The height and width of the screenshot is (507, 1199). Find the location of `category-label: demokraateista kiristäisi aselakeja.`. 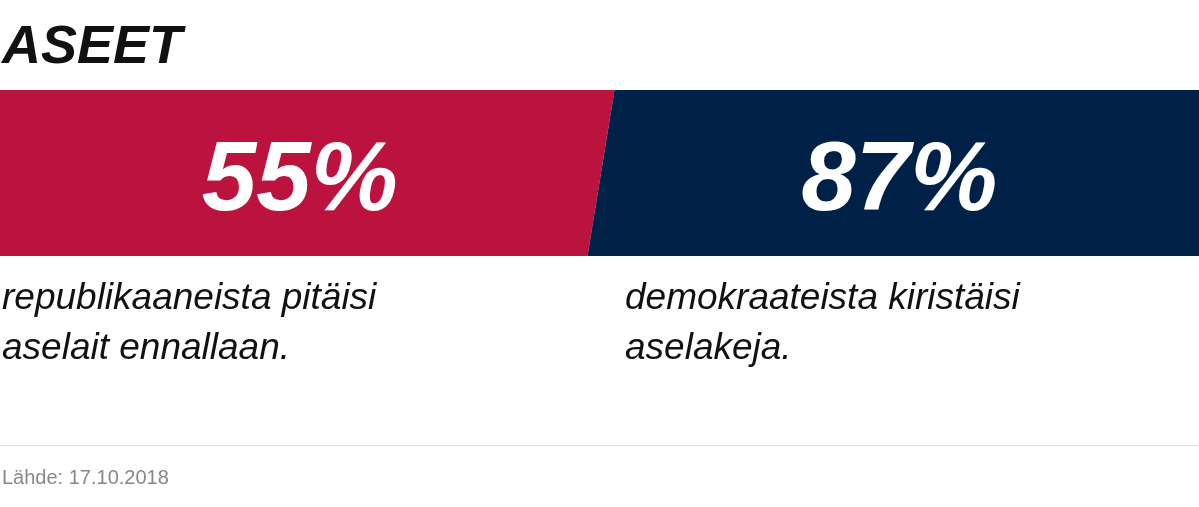

category-label: demokraateista kiristäisi aselakeja. is located at coordinates (823, 322).